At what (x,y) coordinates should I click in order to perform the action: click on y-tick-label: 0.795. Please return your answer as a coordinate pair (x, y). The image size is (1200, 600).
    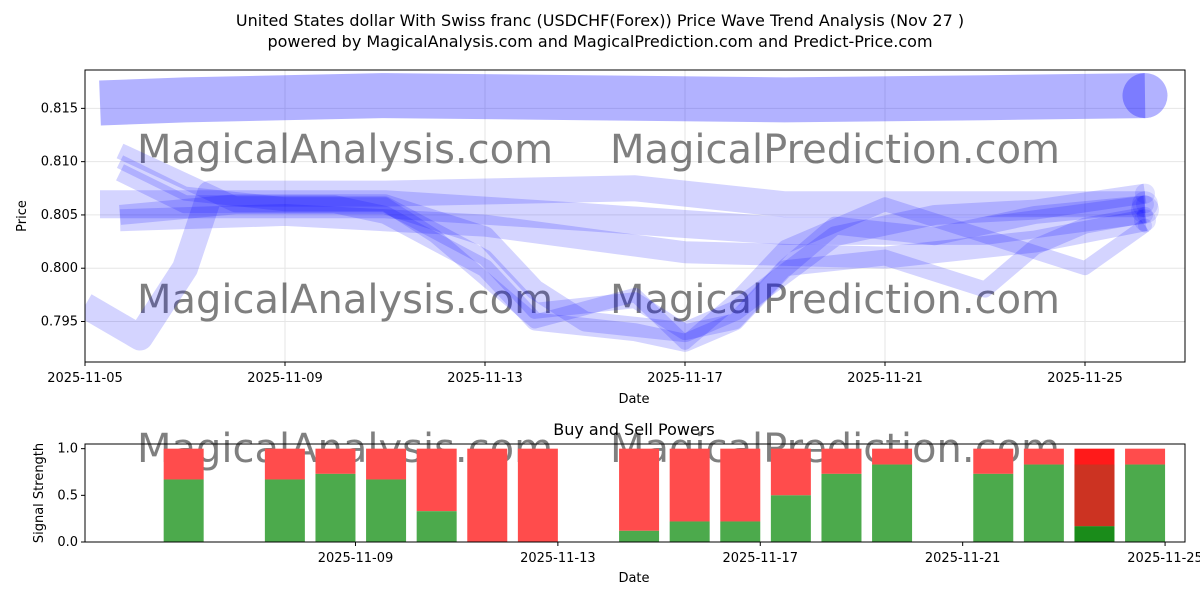
    Looking at the image, I should click on (59, 322).